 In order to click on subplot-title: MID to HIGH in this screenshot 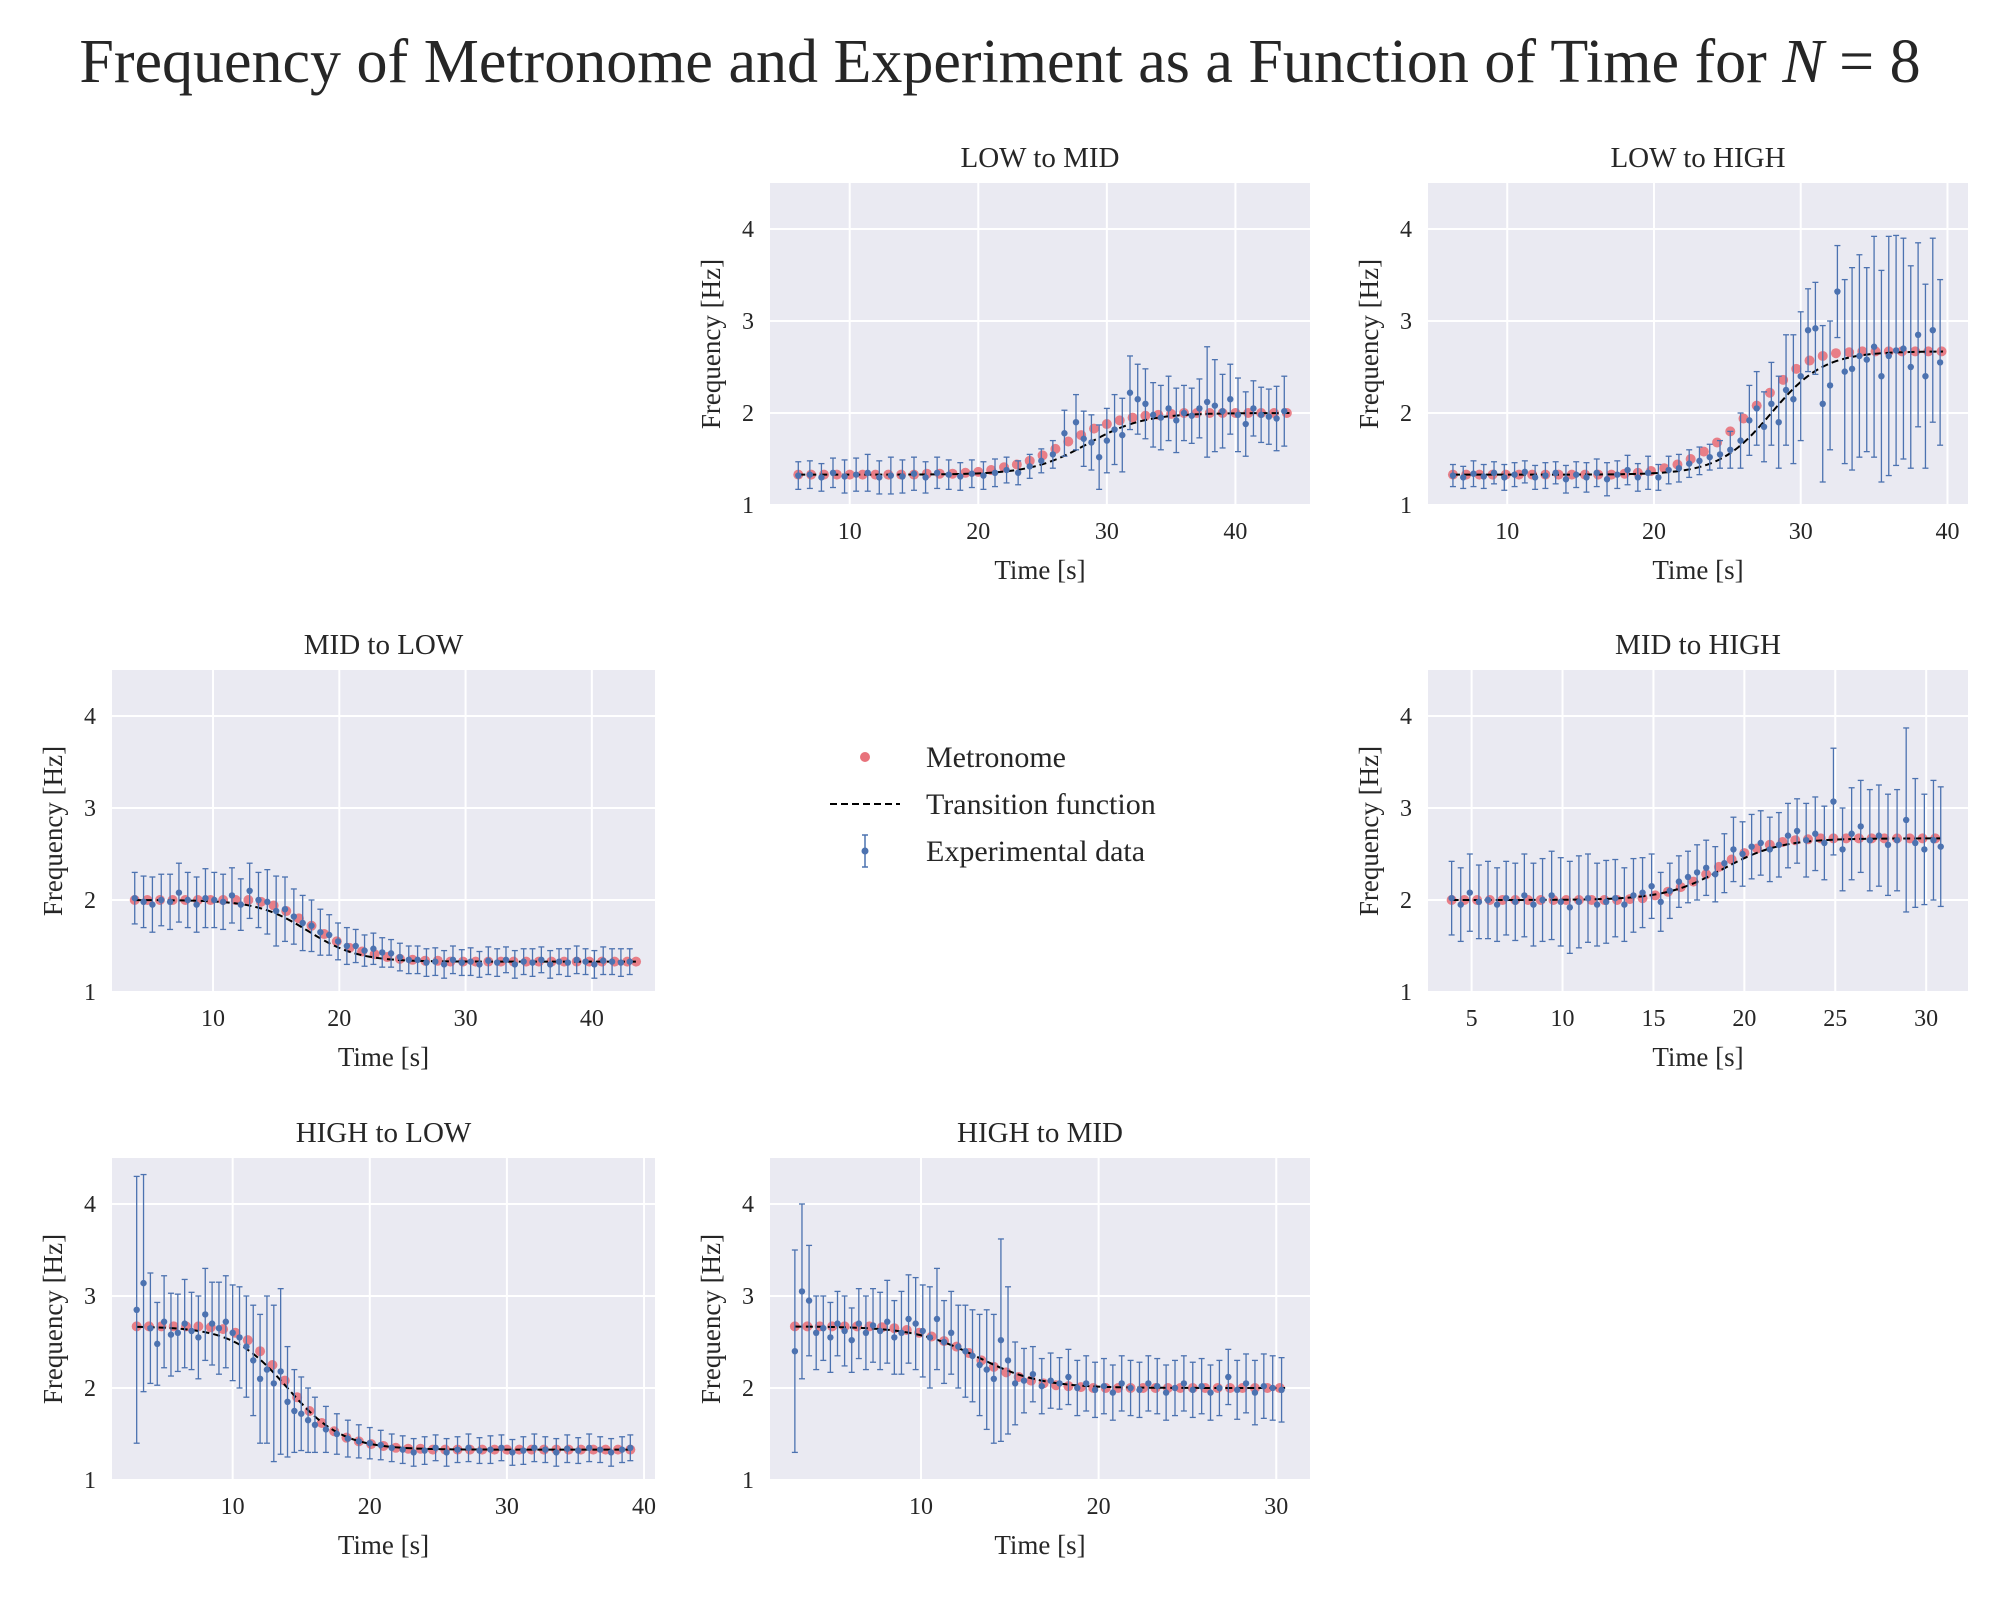, I will do `click(1698, 645)`.